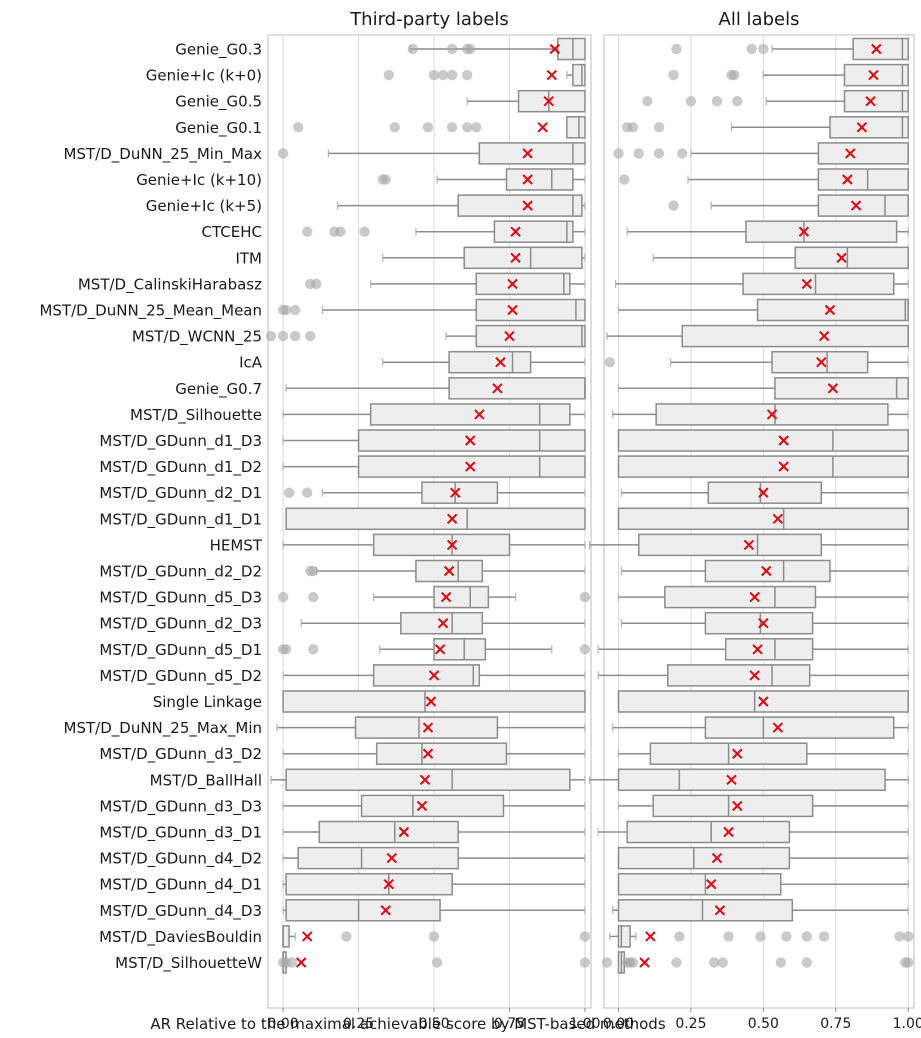 This screenshot has height=1038, width=921. I want to click on category-label: MST/D_GDunn_d5_D2, so click(180, 676).